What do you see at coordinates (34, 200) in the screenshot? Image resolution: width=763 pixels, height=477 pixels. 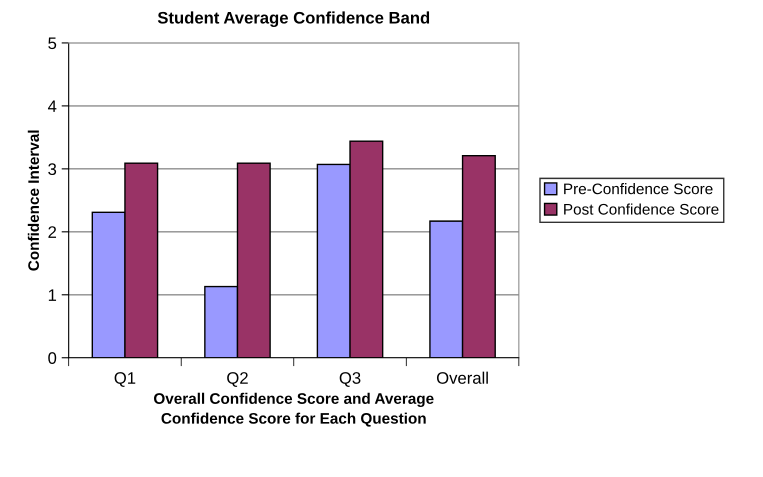 I see `y-axis-title: Confidence Interval` at bounding box center [34, 200].